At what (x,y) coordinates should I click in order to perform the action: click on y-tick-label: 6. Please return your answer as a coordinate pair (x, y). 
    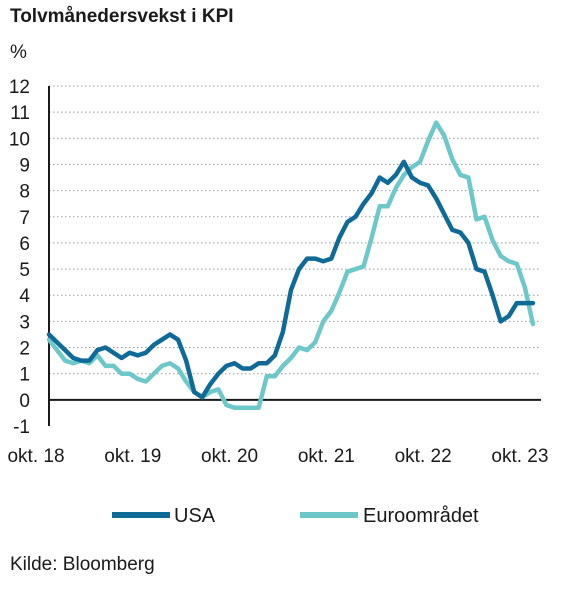
    Looking at the image, I should click on (24, 244).